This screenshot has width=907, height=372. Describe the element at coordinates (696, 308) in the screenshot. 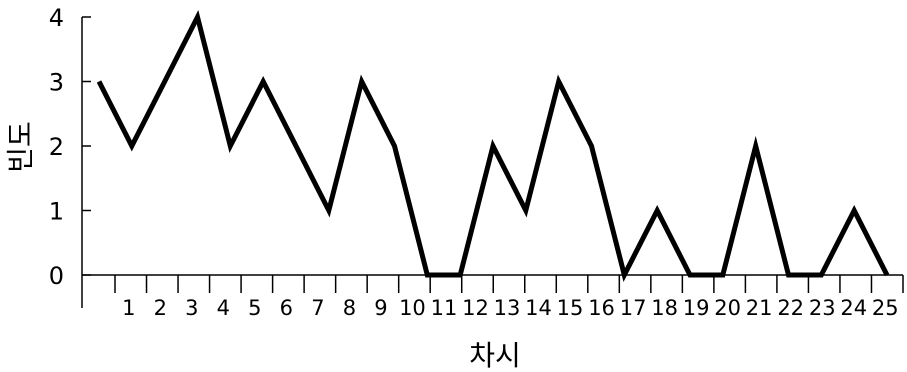

I see `x-tick-label: 19` at that location.